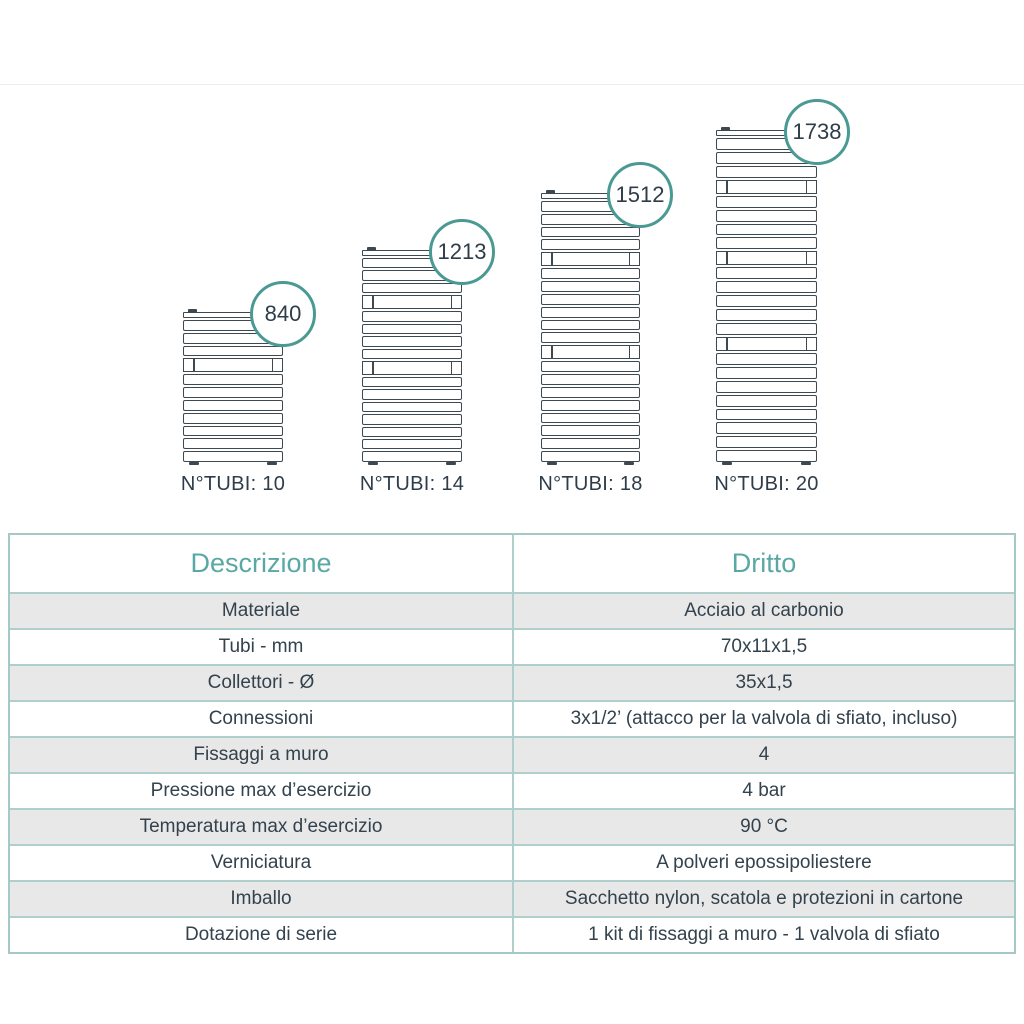 The image size is (1024, 1024). I want to click on spec-row: Verniciatura A polveri epossipoliestere, so click(512, 862).